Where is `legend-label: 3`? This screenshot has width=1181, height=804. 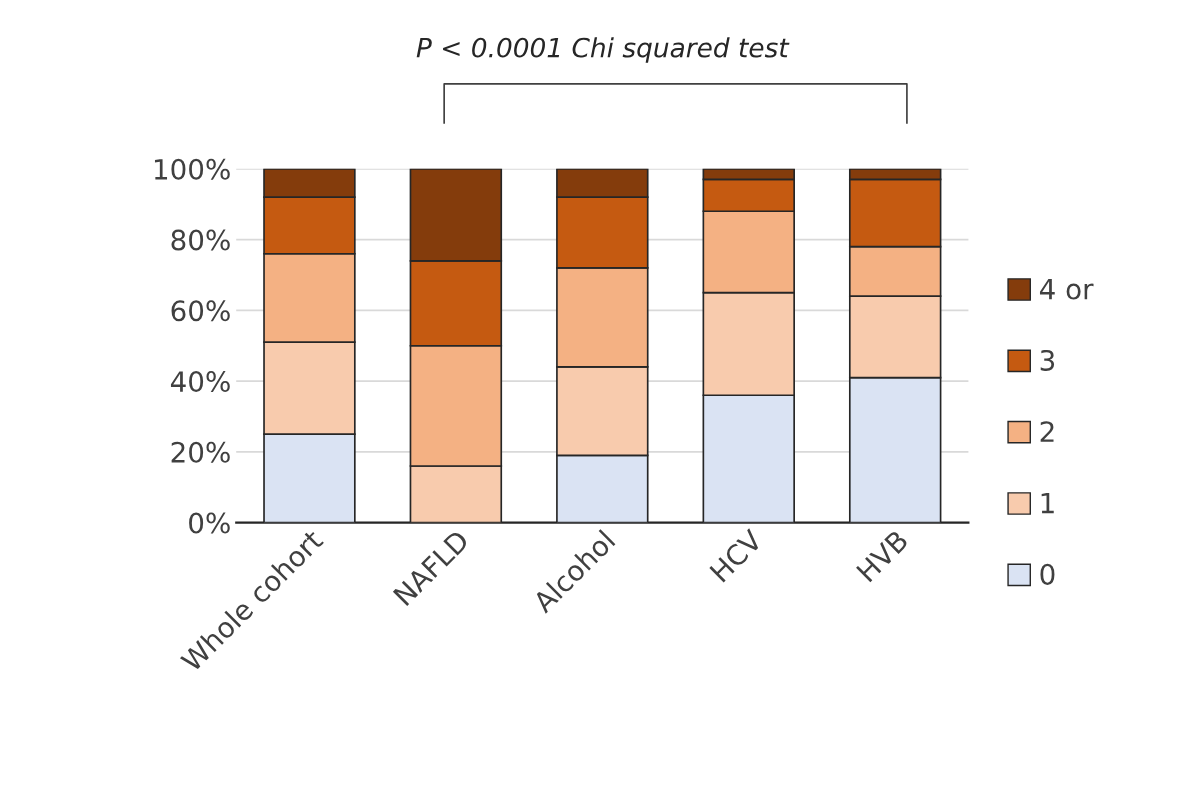
legend-label: 3 is located at coordinates (1047, 360).